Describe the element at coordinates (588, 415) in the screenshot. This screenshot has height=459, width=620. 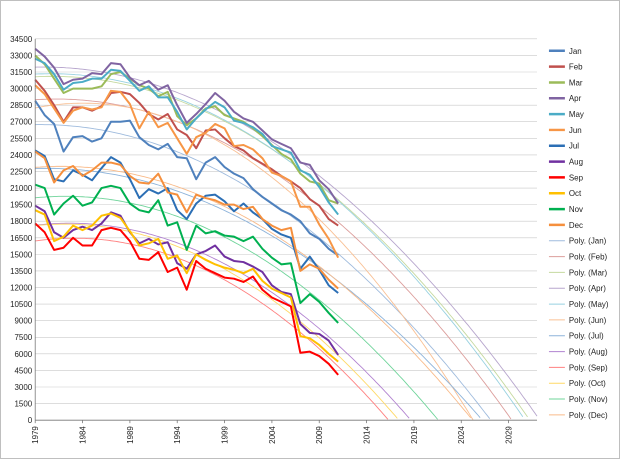
I see `legend-label: Poly. (Dec)` at that location.